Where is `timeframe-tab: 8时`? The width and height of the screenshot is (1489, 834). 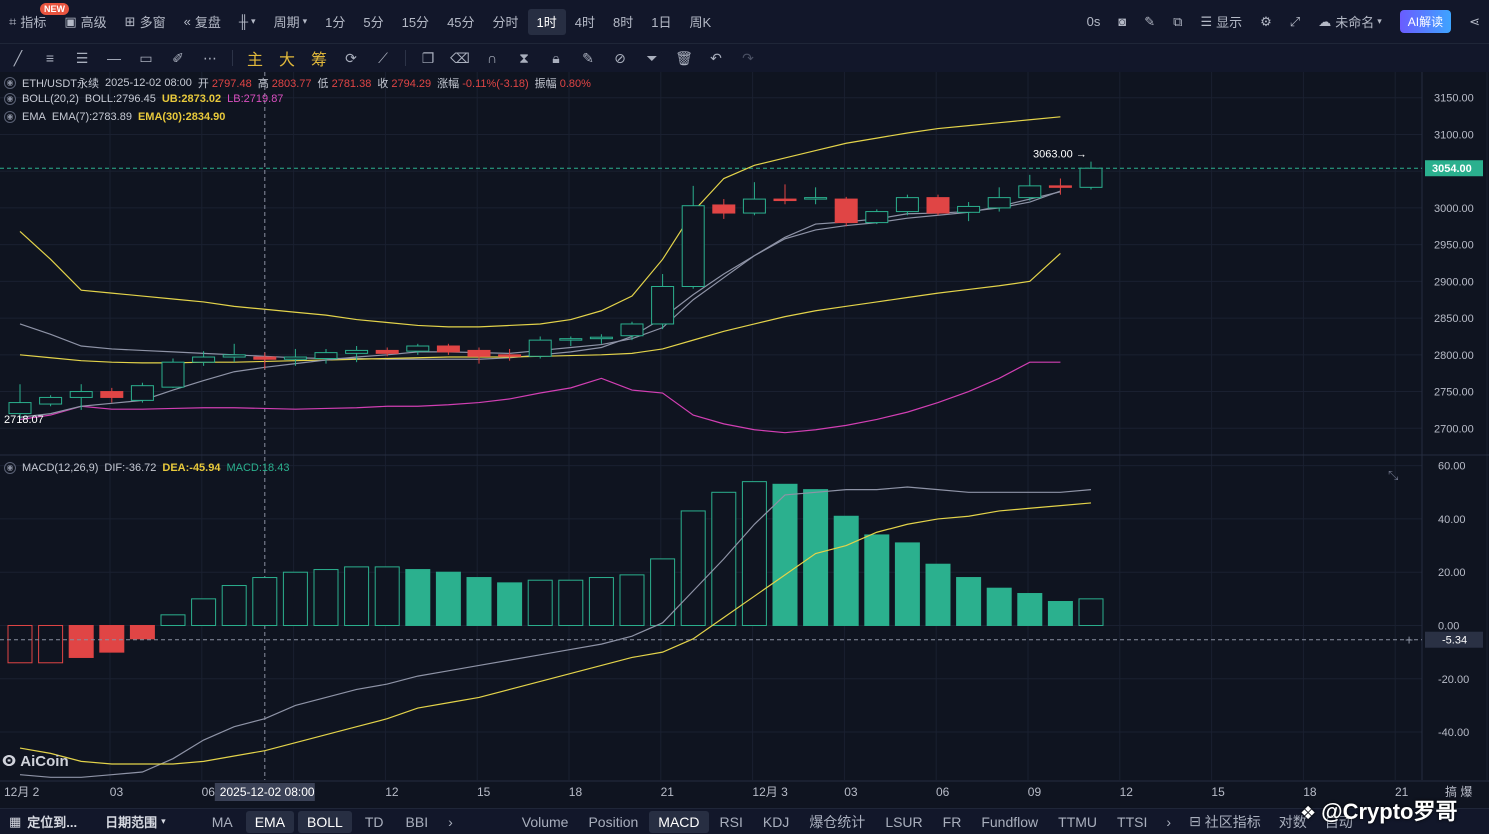
timeframe-tab: 8时 is located at coordinates (623, 22).